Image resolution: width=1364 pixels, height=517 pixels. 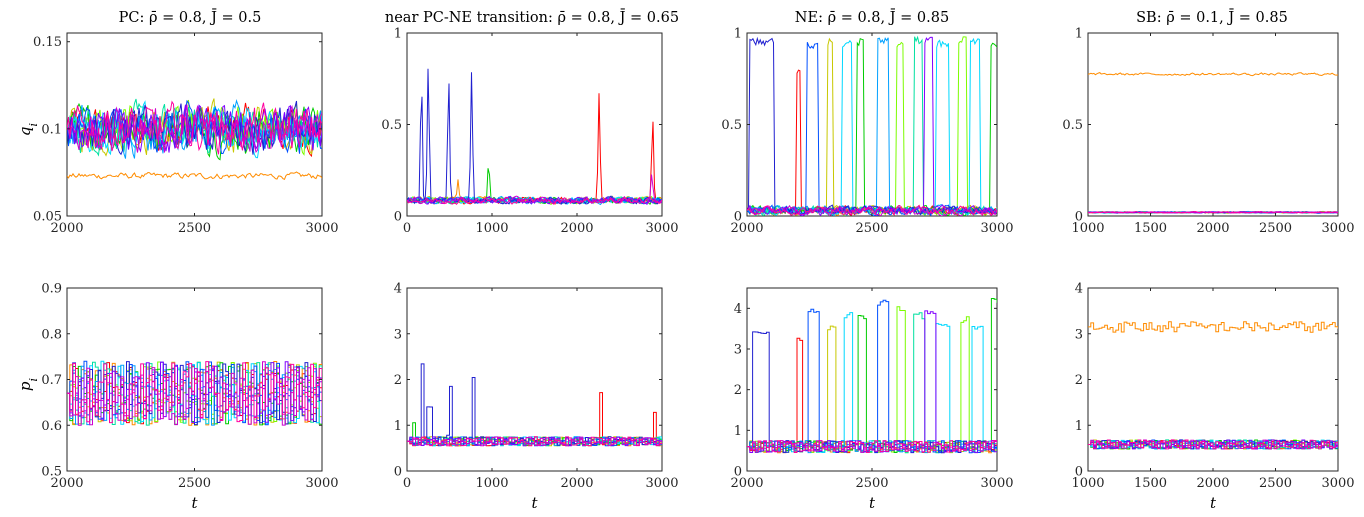 I want to click on panel-top-3: 2000 2500 3000 0 0.5 1, so click(x=867, y=132).